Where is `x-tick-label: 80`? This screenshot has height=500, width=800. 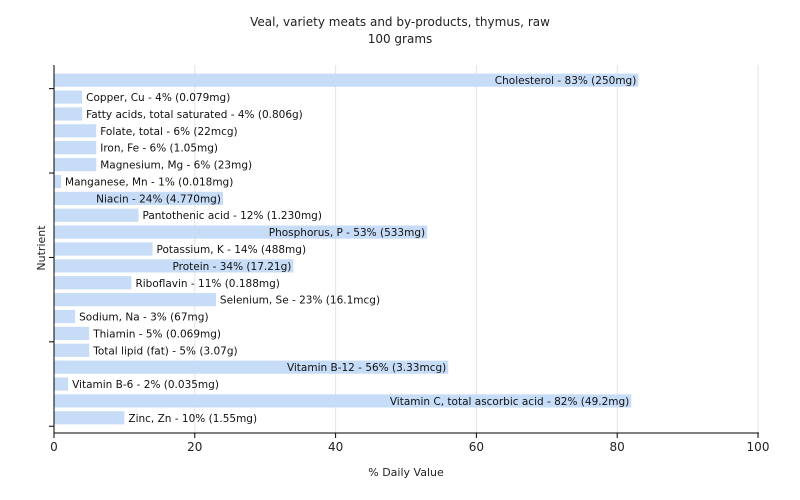
x-tick-label: 80 is located at coordinates (617, 447).